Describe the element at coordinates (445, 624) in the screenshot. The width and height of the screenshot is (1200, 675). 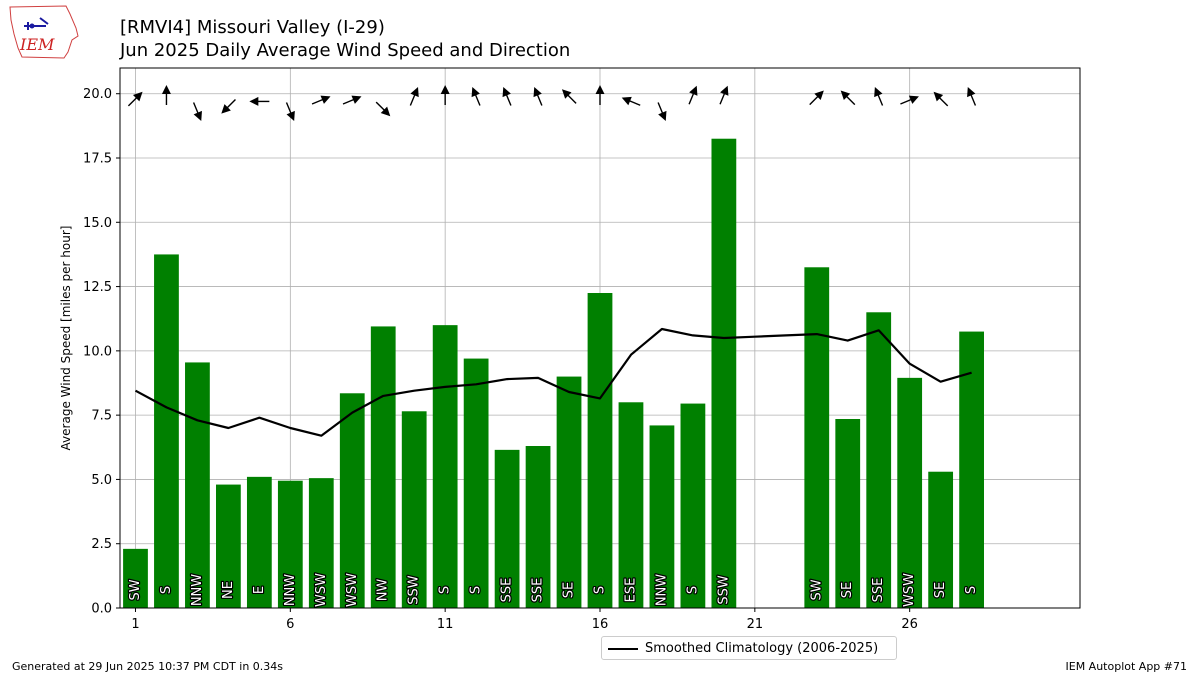
I see `x-tick-label: 11` at that location.